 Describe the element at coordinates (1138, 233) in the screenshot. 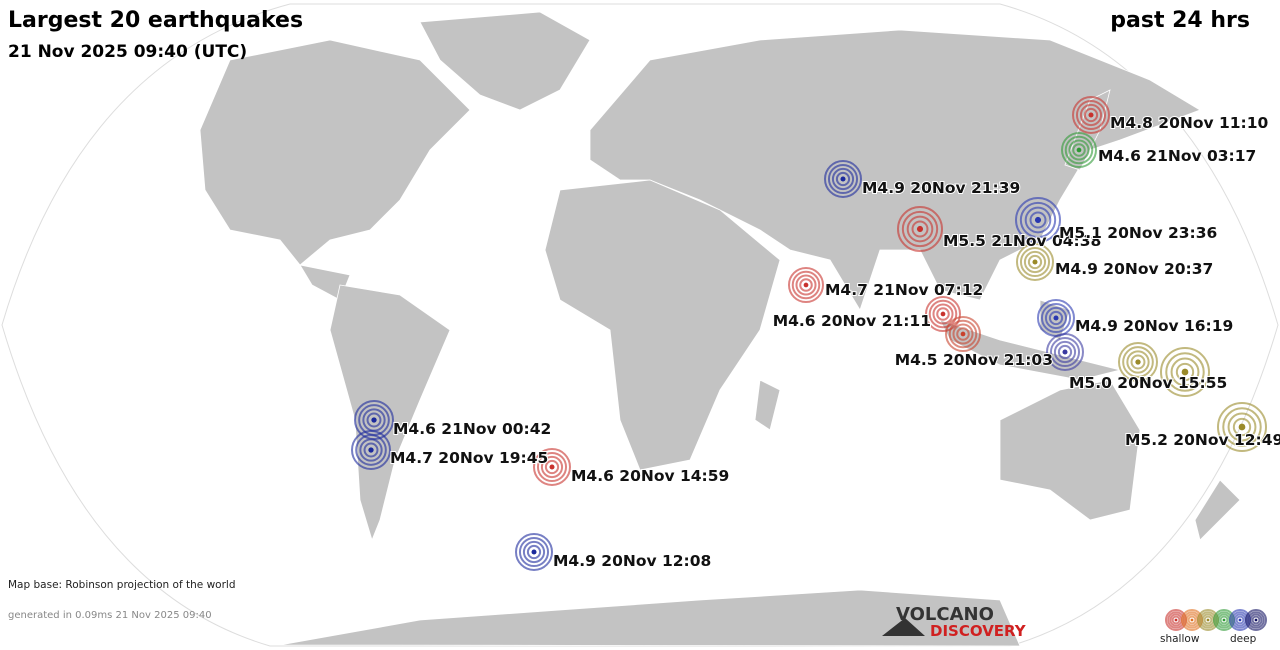

I see `quake-label: M5.1 20Nov 23:36` at that location.